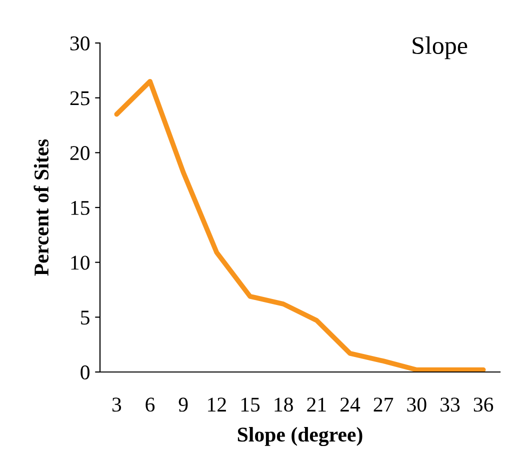 Image resolution: width=507 pixels, height=468 pixels. What do you see at coordinates (350, 405) in the screenshot?
I see `x-tick-label: 24` at bounding box center [350, 405].